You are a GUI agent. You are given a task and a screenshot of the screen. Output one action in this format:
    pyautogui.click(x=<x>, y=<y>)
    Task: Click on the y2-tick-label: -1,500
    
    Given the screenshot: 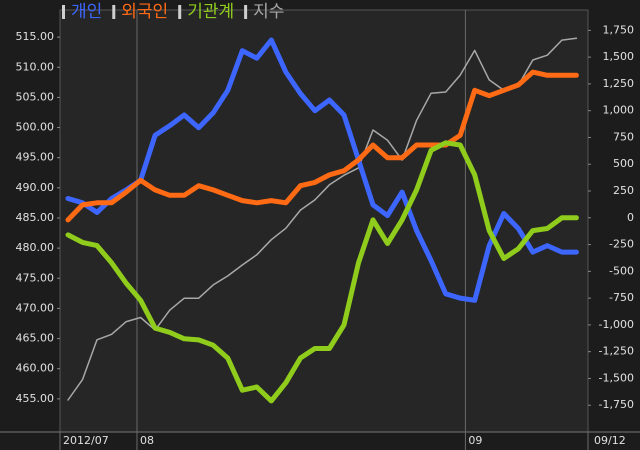 What is the action you would take?
    pyautogui.click(x=616, y=377)
    